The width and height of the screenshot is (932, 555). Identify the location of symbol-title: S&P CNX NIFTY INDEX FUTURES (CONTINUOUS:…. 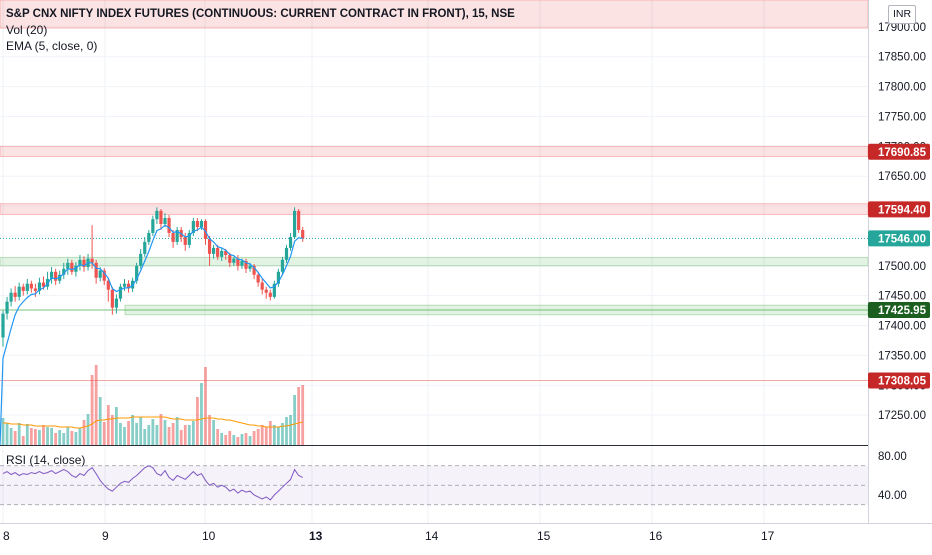
(260, 14).